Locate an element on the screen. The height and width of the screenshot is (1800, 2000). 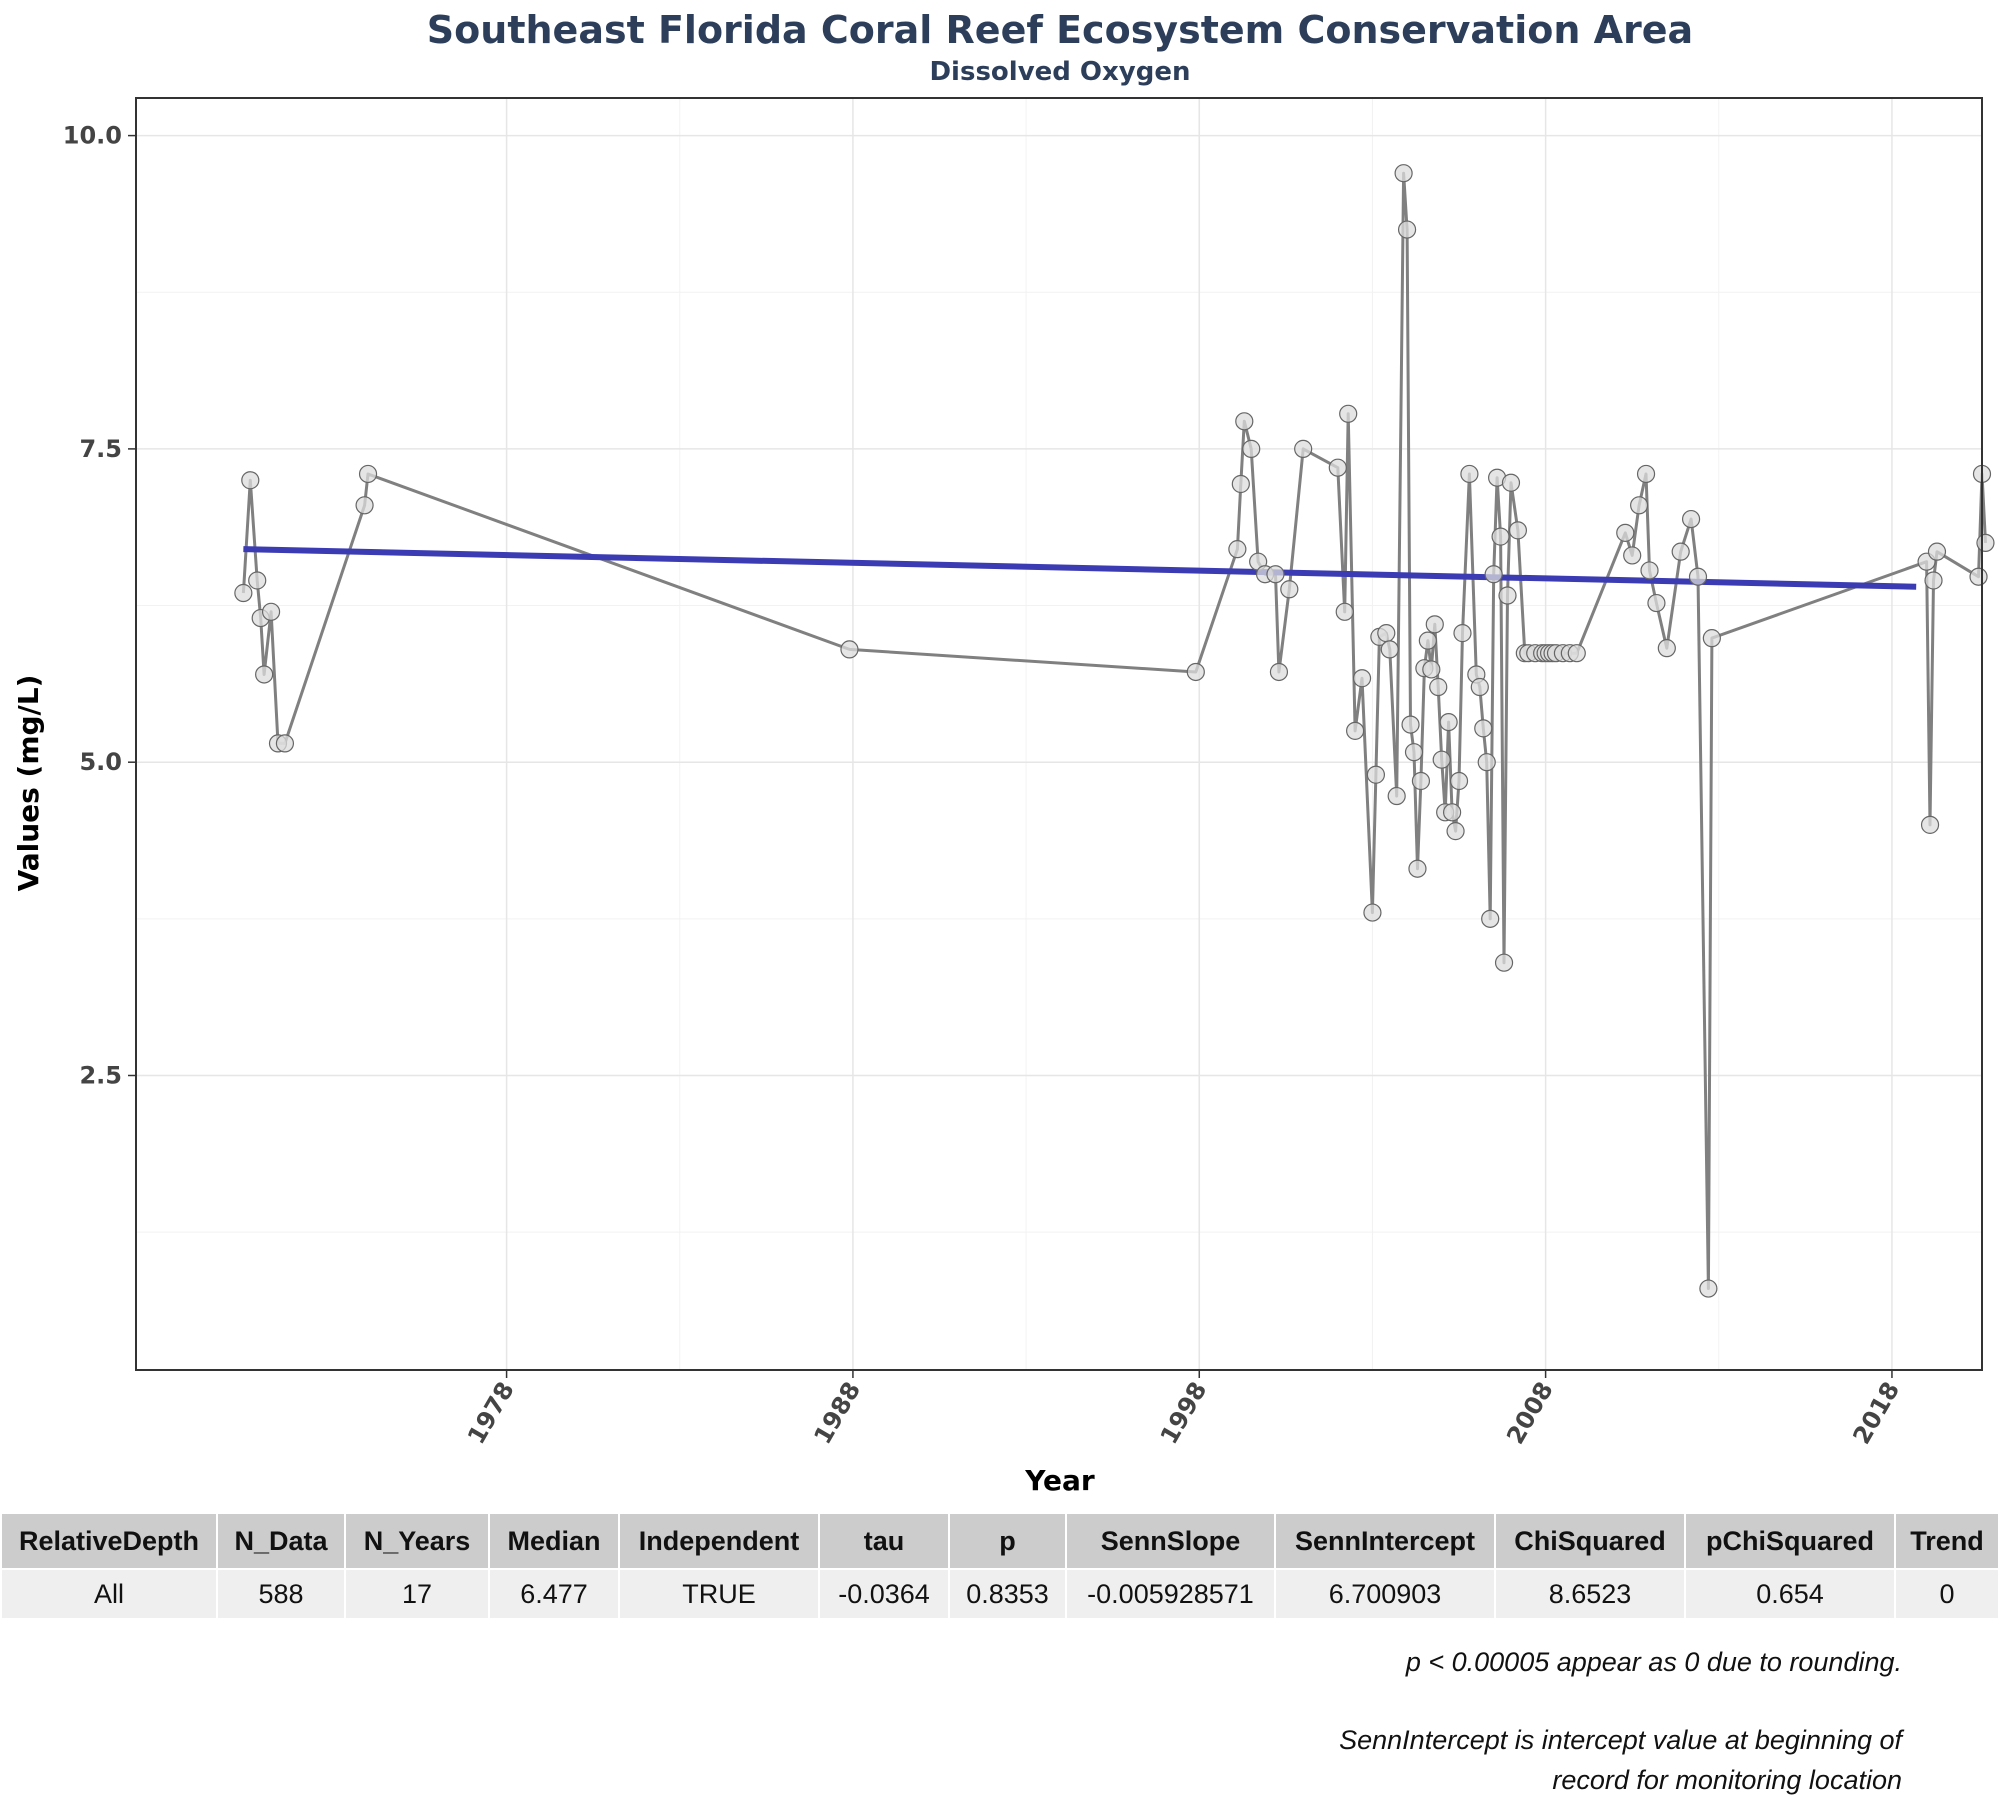
x-tick-label: 1988 is located at coordinates (837, 1413).